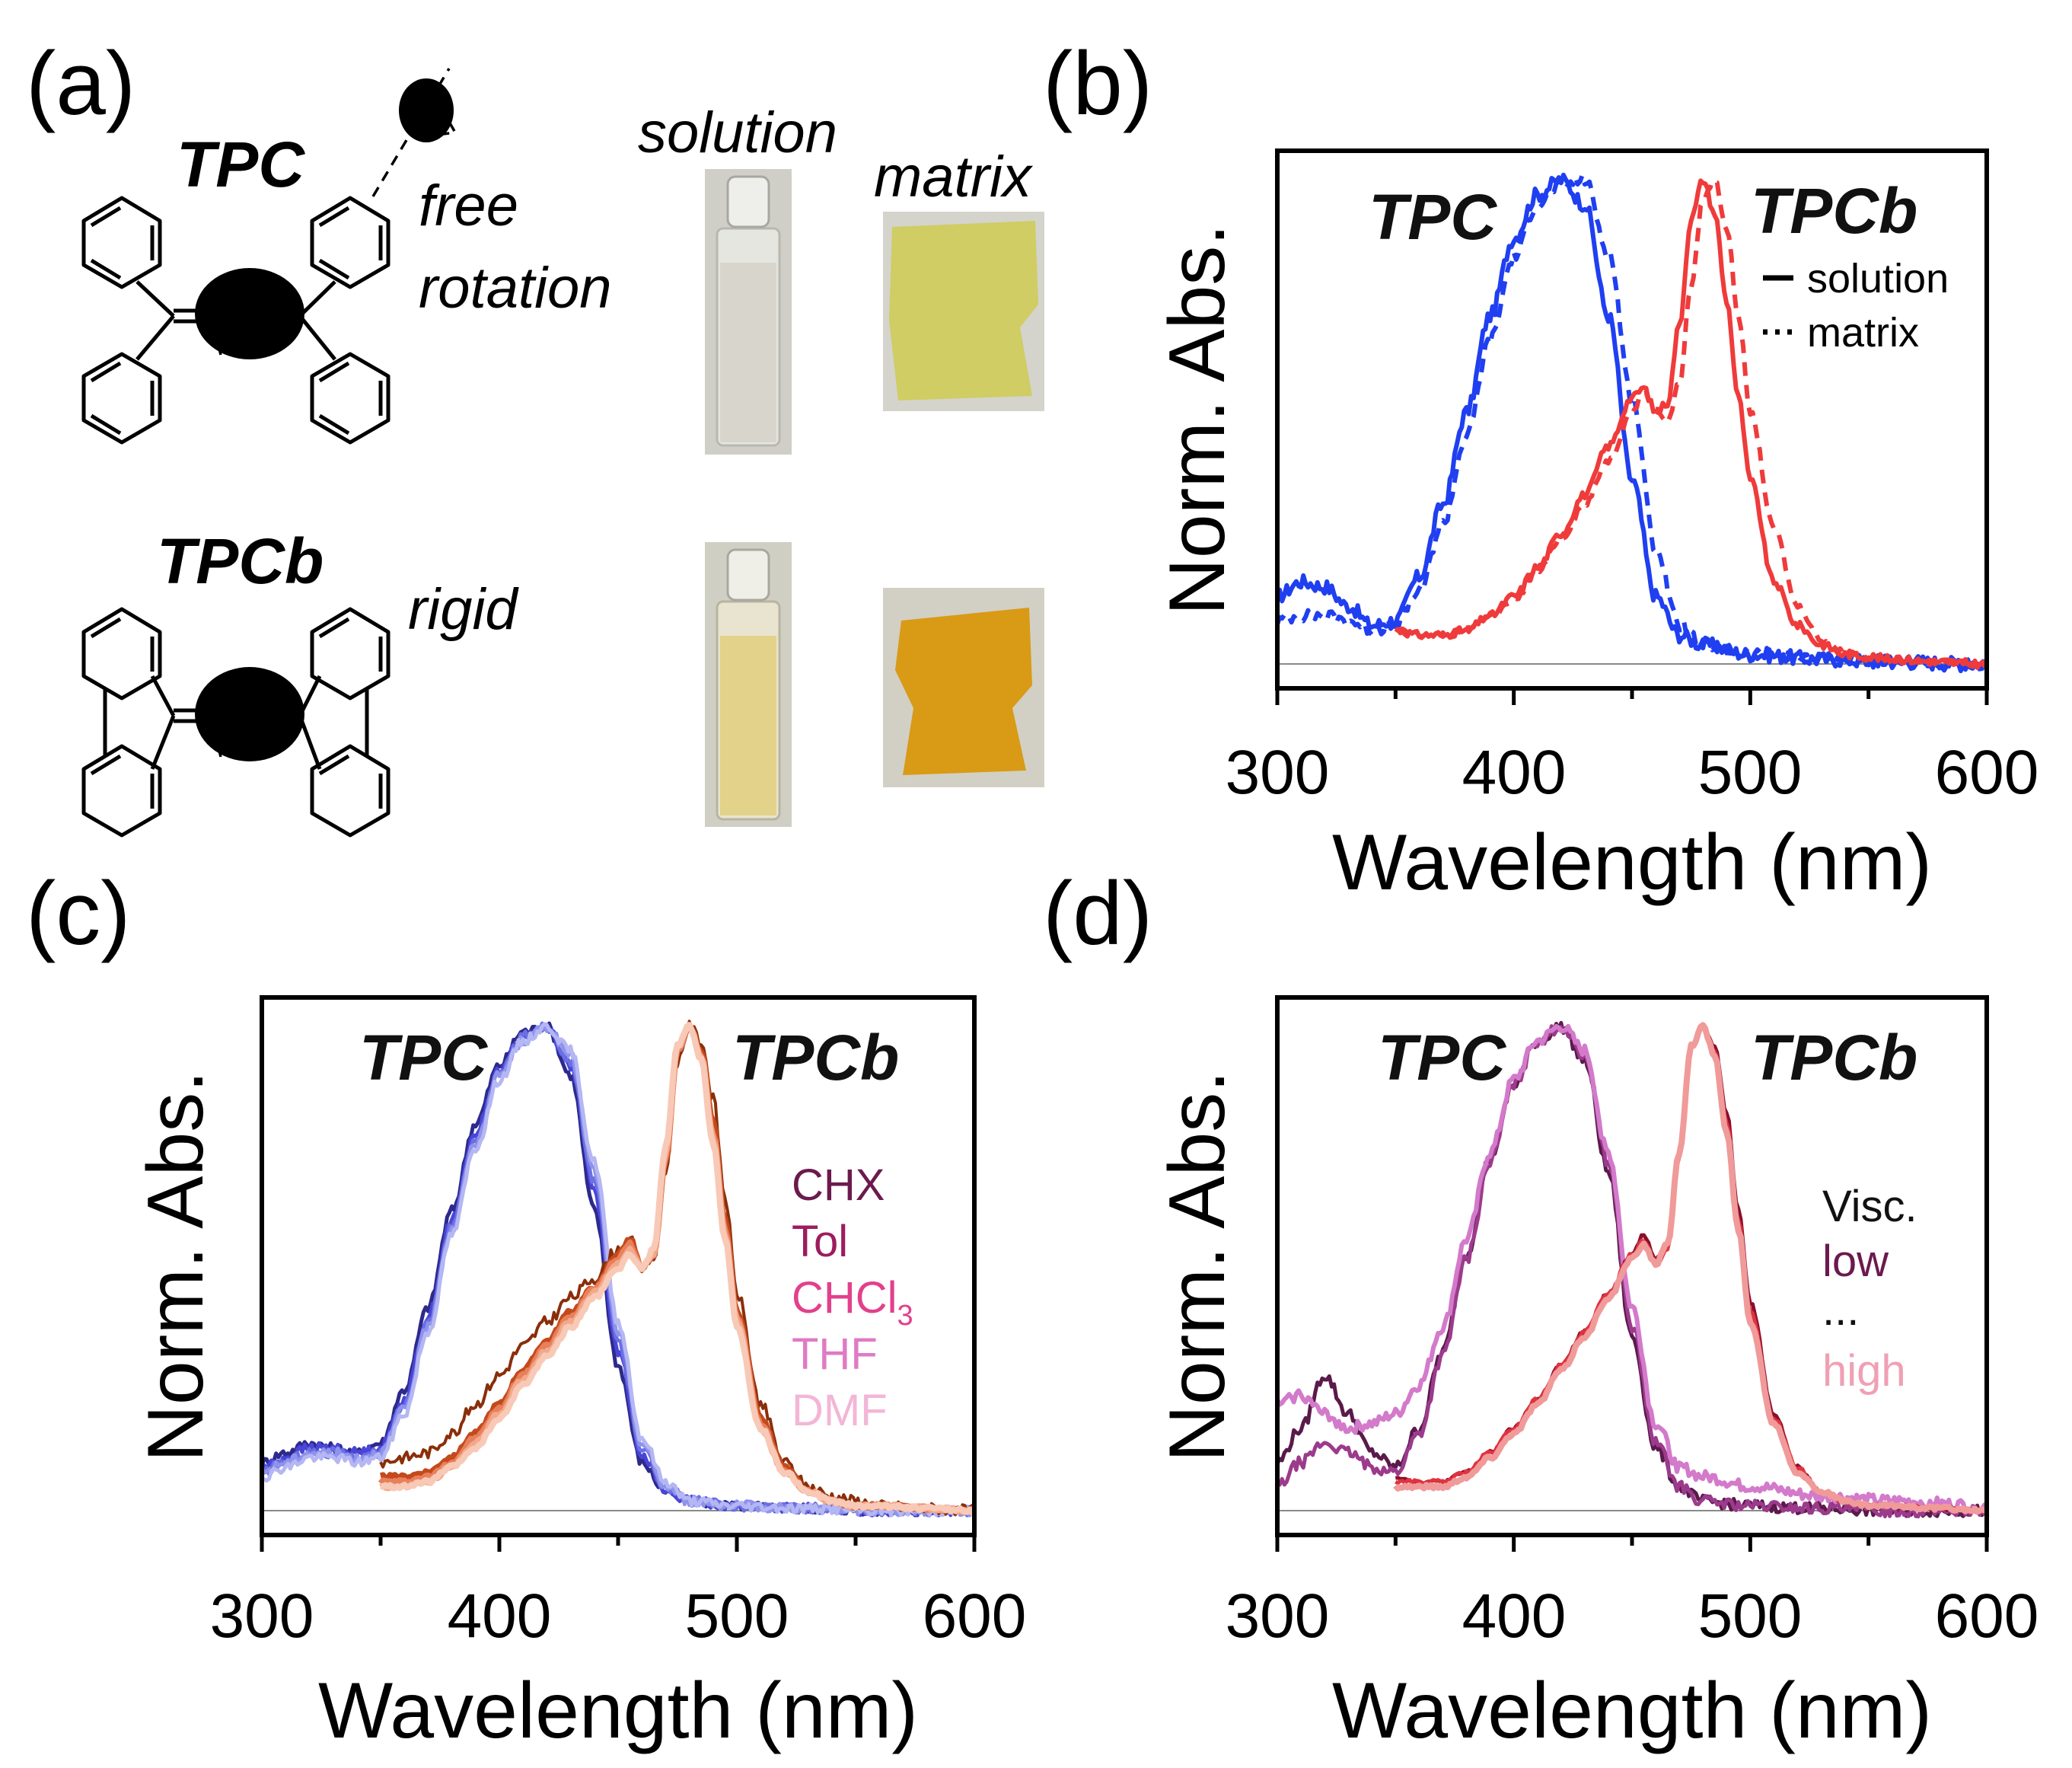 Image resolution: width=2072 pixels, height=1768 pixels. Describe the element at coordinates (954, 177) in the screenshot. I see `matrix-label: matrix` at that location.